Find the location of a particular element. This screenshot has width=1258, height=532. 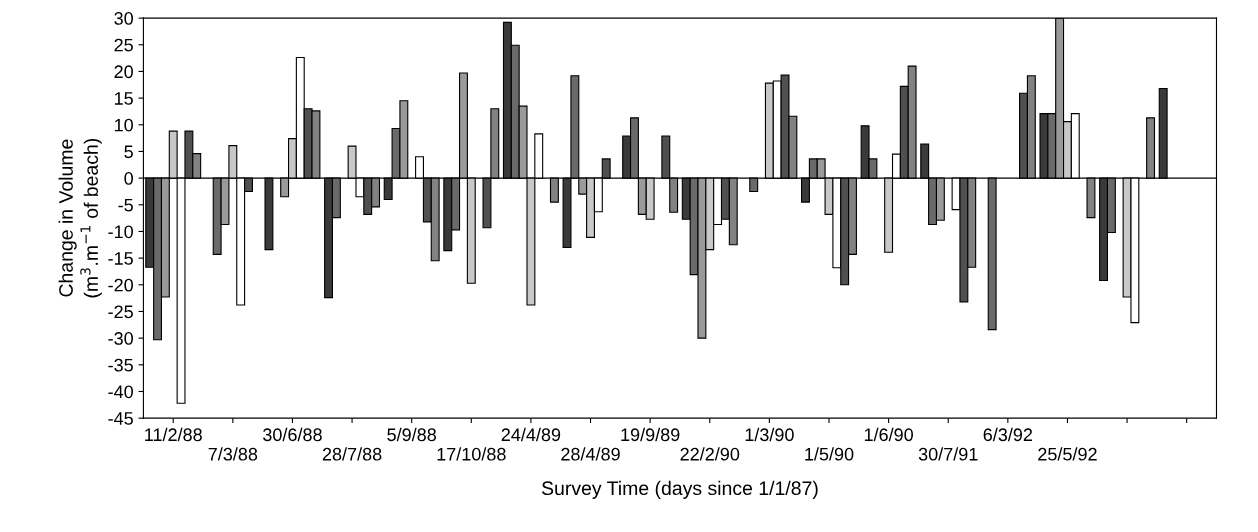

x-tick-label: 28/7/88 is located at coordinates (352, 454).